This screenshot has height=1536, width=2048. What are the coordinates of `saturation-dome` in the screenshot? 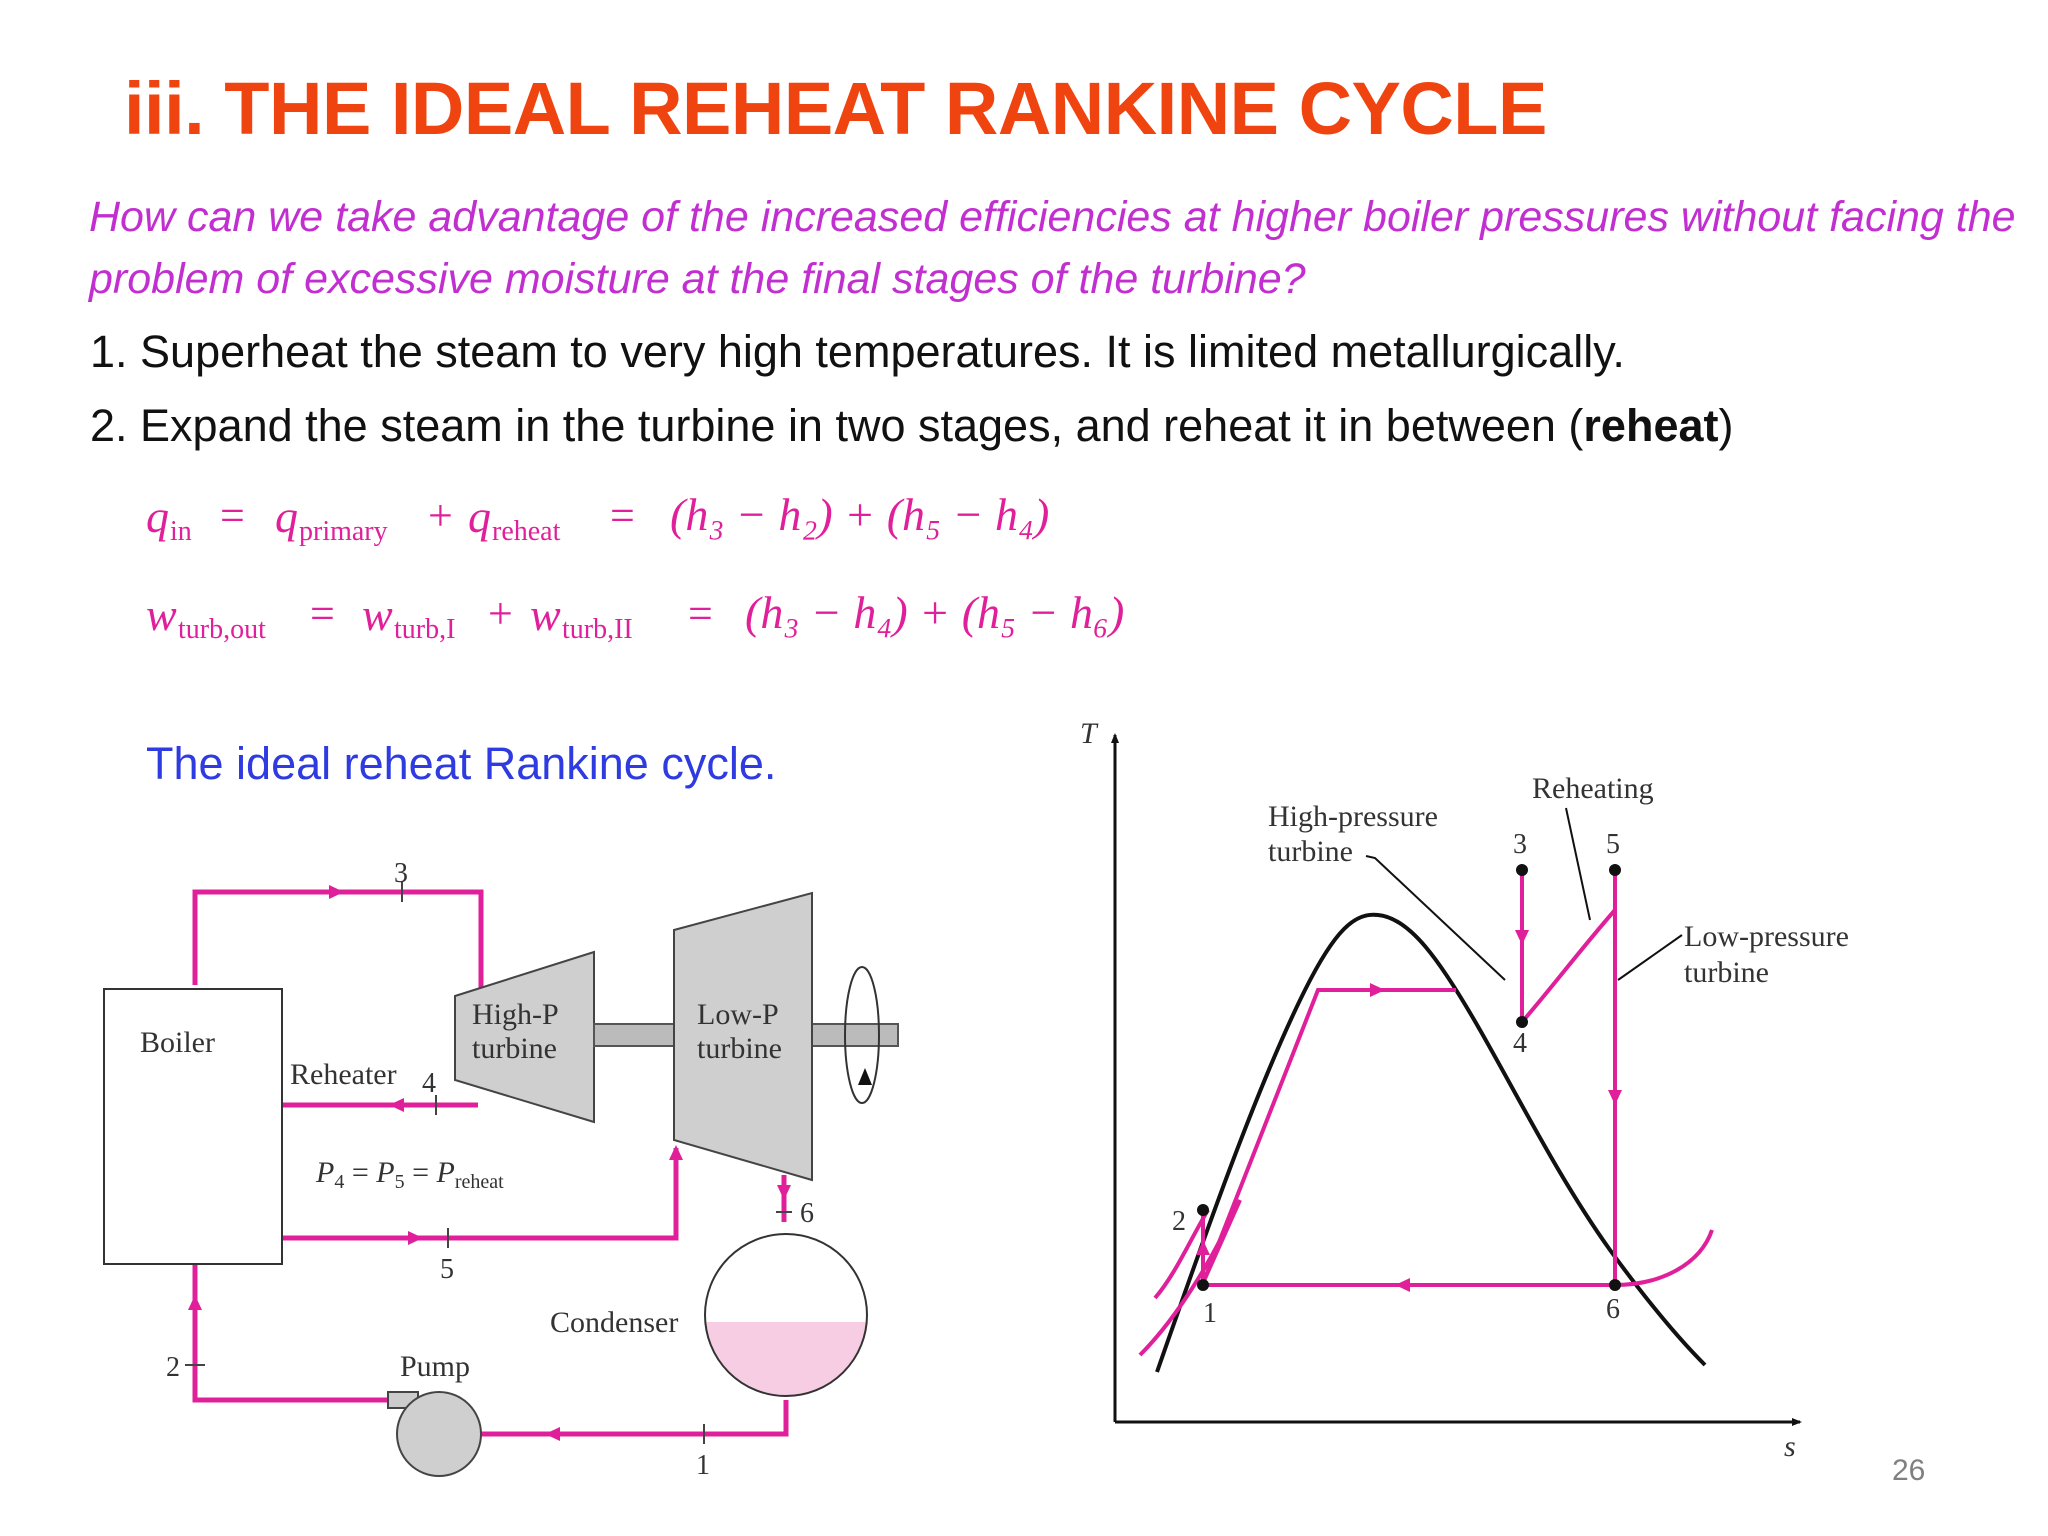 It's located at (1431, 1142).